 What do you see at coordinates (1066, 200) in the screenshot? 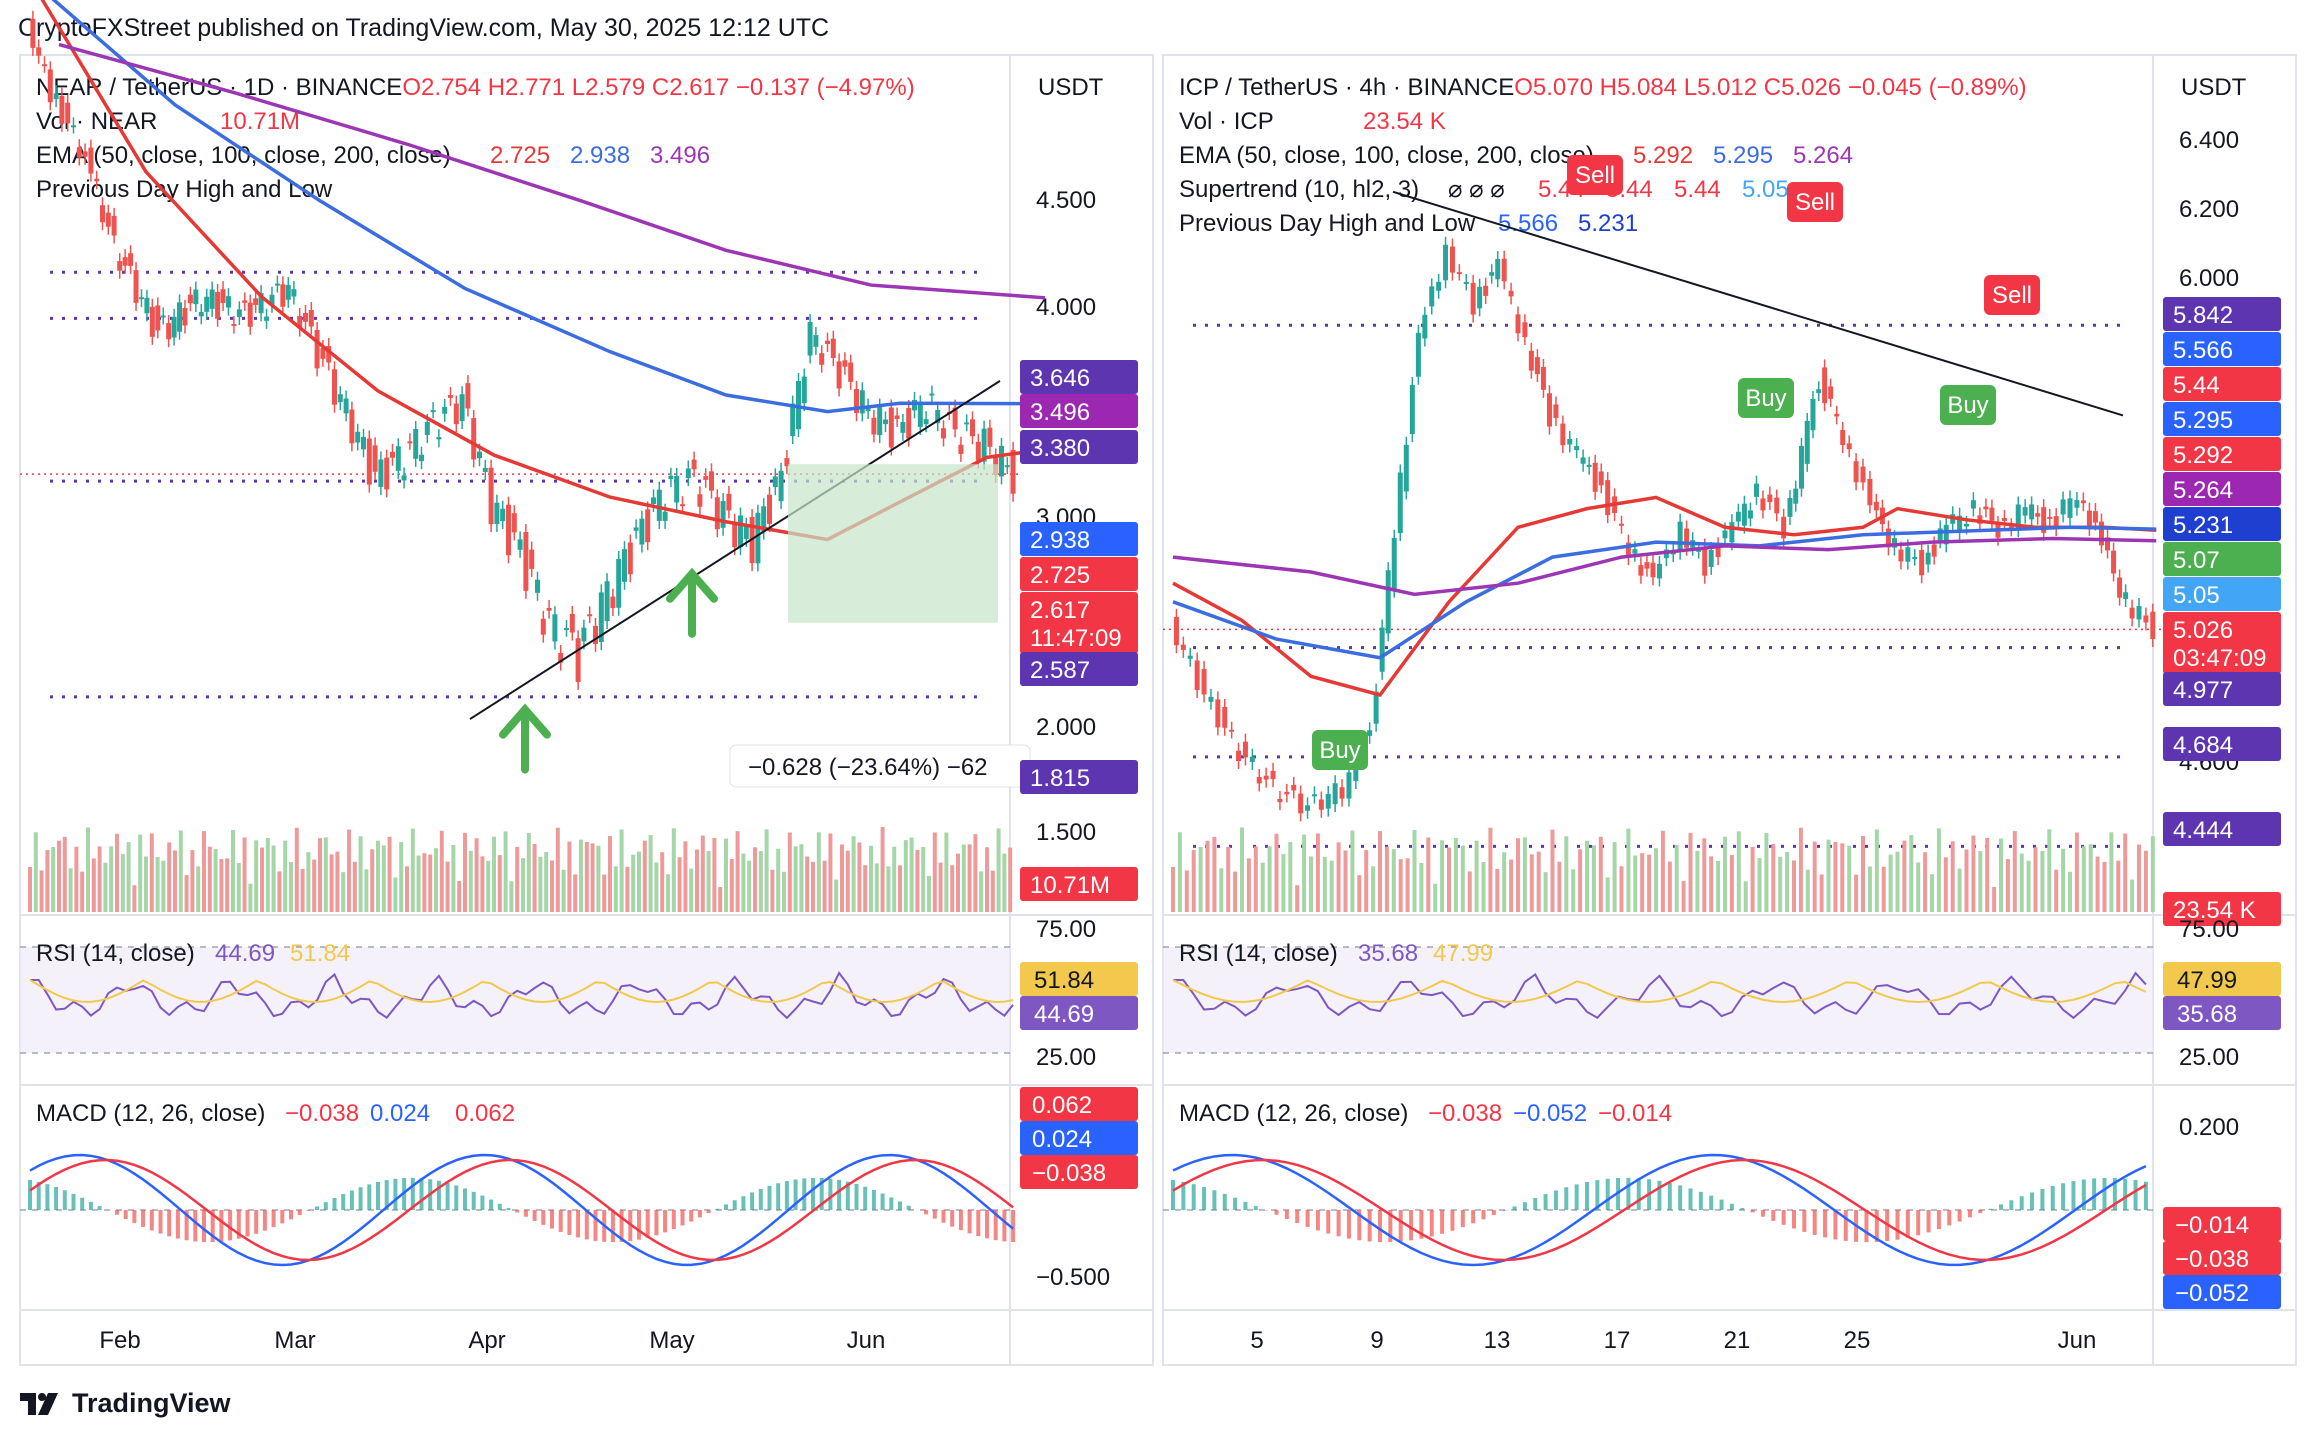
I see `y-tick-label: 4.500` at bounding box center [1066, 200].